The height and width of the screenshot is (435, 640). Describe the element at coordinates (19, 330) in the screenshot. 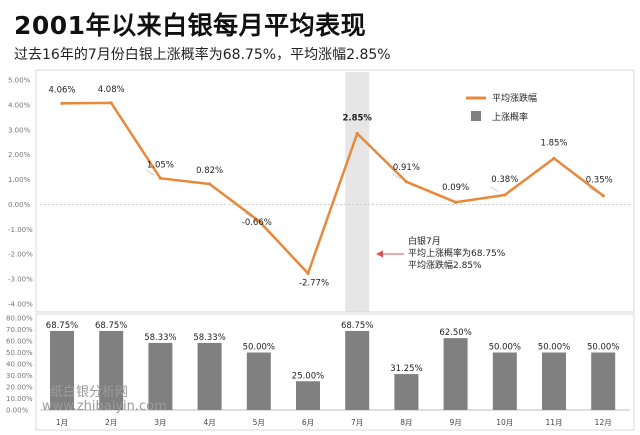

I see `bar-ytick-label: 70.00%` at that location.